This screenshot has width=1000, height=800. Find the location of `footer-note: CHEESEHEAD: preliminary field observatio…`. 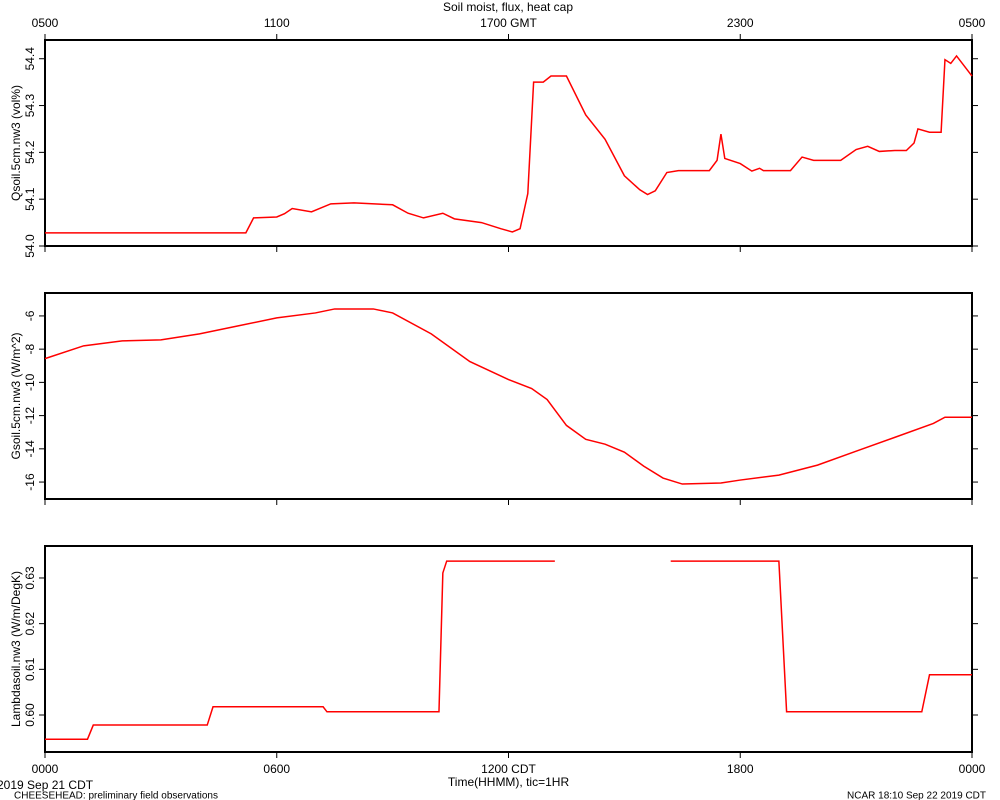

footer-note: CHEESEHEAD: preliminary field observatio… is located at coordinates (116, 795).